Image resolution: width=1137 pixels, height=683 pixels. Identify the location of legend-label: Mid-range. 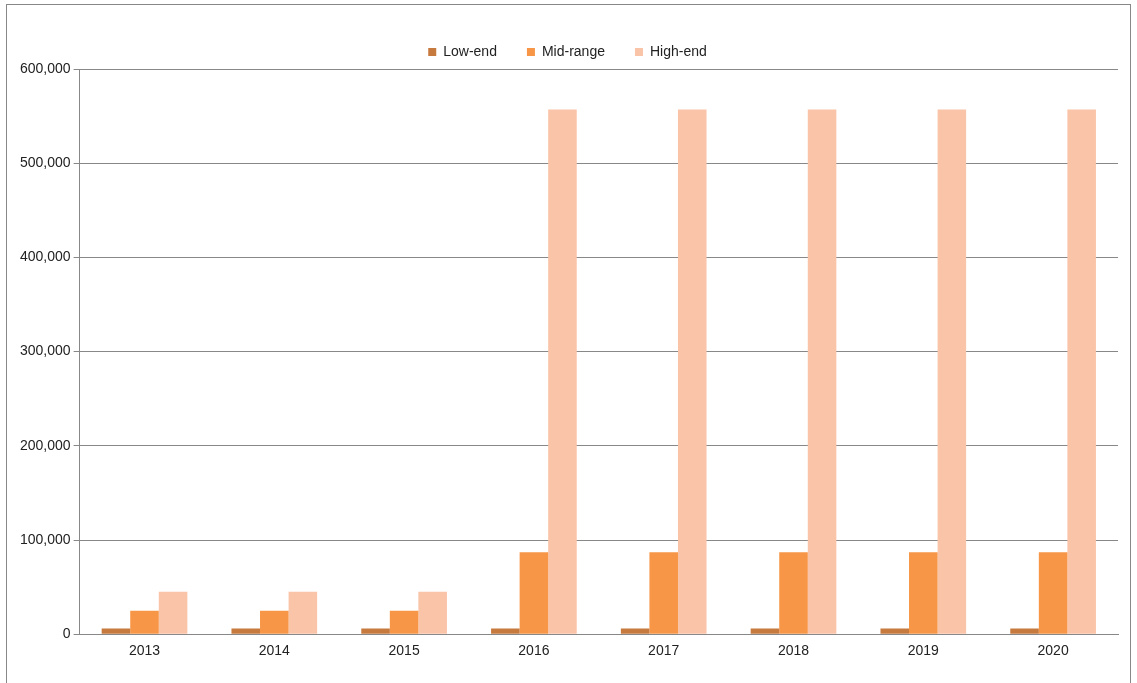
(573, 50).